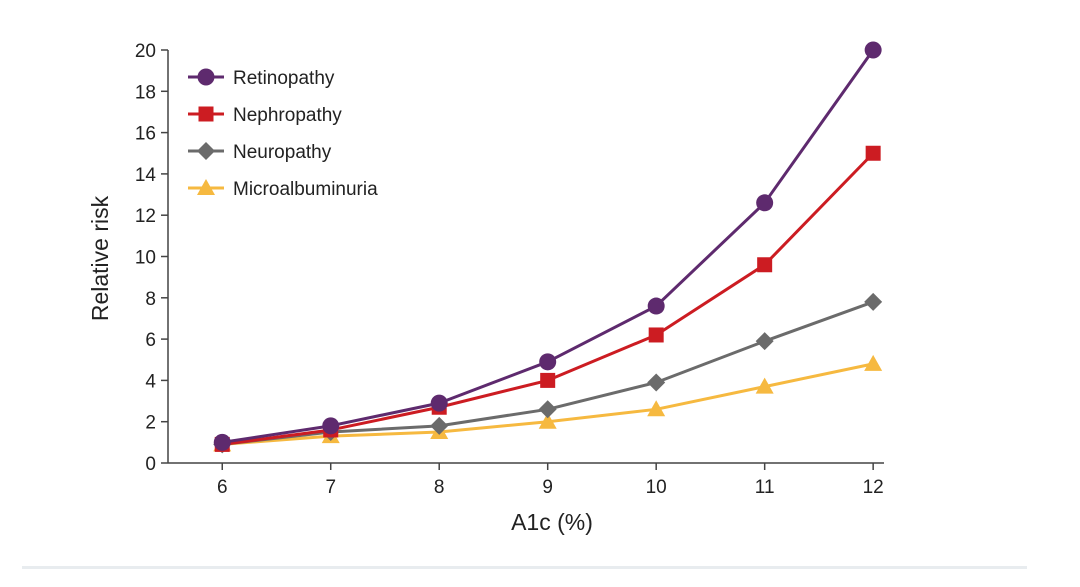 The width and height of the screenshot is (1080, 587). Describe the element at coordinates (150, 464) in the screenshot. I see `y-tick-label: 0` at that location.